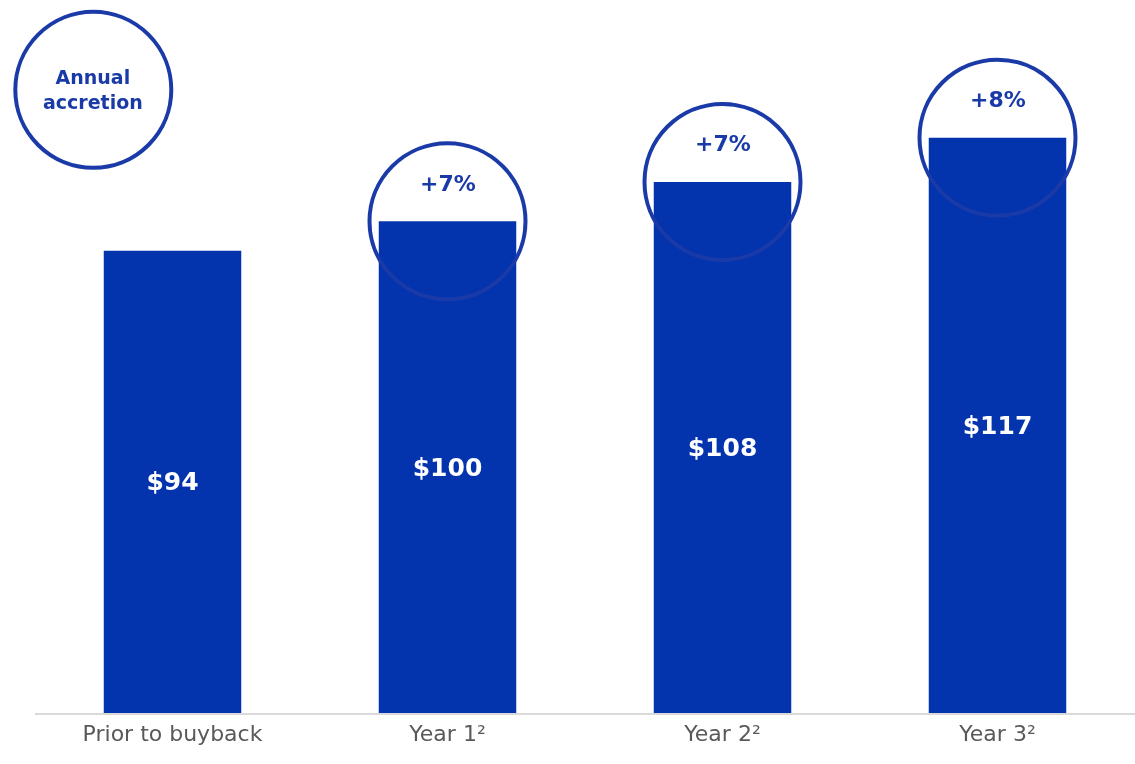 The height and width of the screenshot is (764, 1135). I want to click on x-tick-label: Year 1², so click(447, 734).